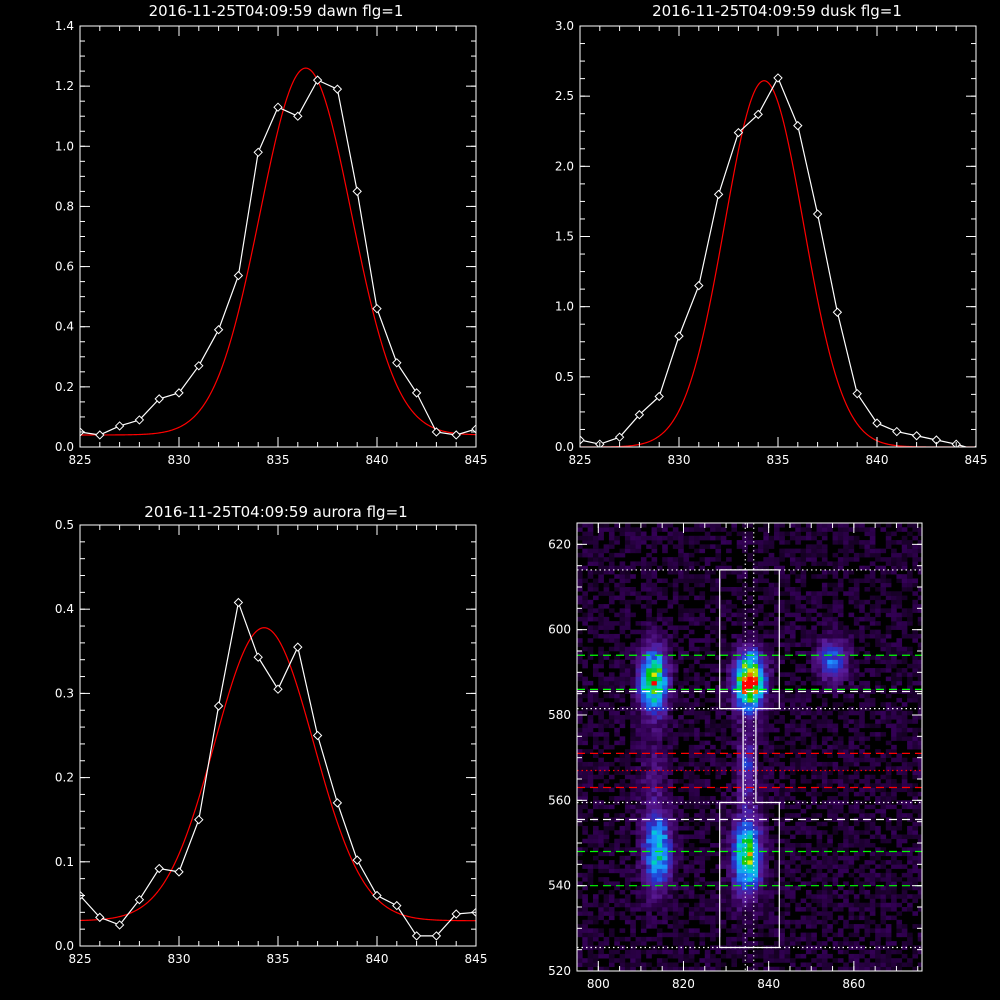 This screenshot has height=1000, width=1000. What do you see at coordinates (139, 420) in the screenshot?
I see `dawn-data-point` at bounding box center [139, 420].